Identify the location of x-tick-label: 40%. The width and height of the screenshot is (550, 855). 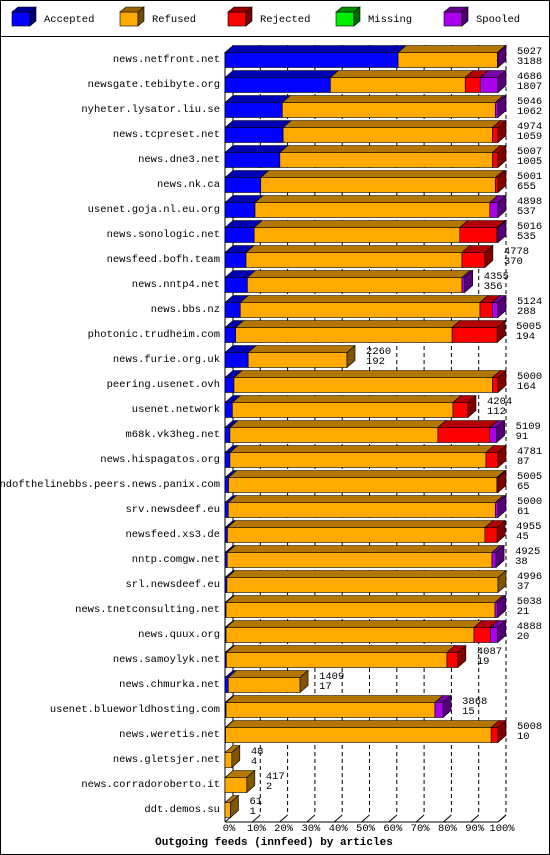
(339, 829).